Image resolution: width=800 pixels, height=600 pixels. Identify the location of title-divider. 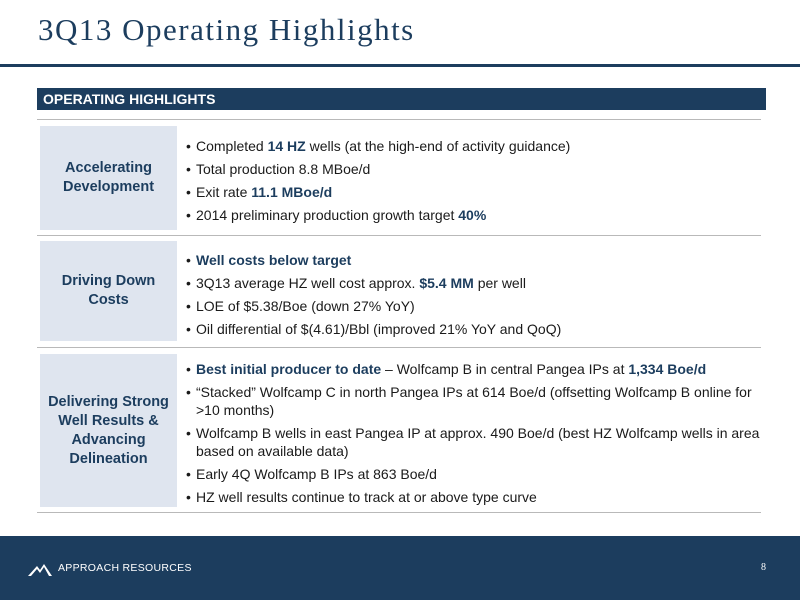
(400, 65).